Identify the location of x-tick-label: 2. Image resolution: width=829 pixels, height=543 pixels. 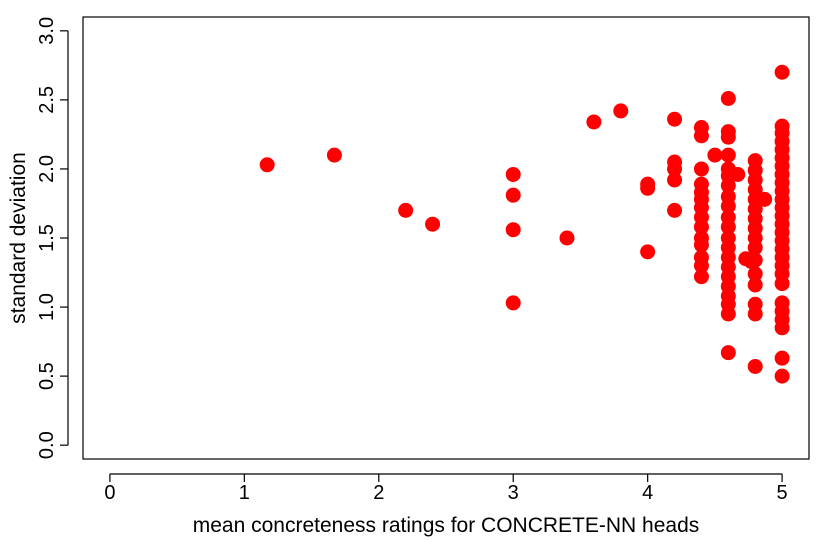
(378, 493).